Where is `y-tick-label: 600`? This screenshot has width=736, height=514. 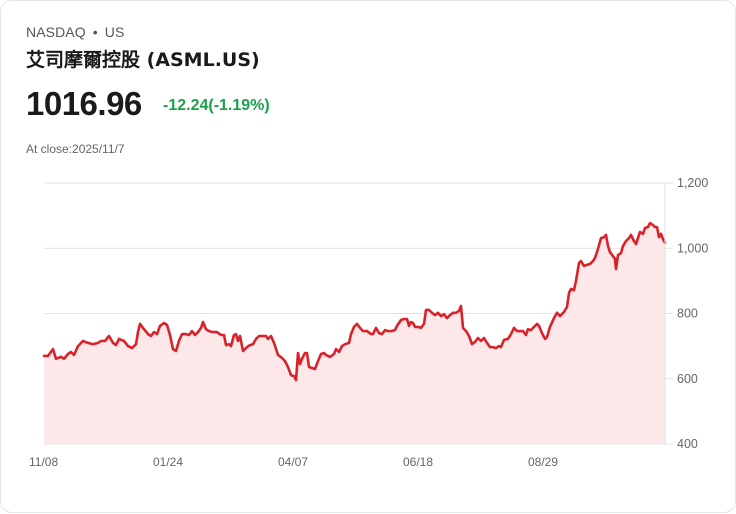 y-tick-label: 600 is located at coordinates (687, 379).